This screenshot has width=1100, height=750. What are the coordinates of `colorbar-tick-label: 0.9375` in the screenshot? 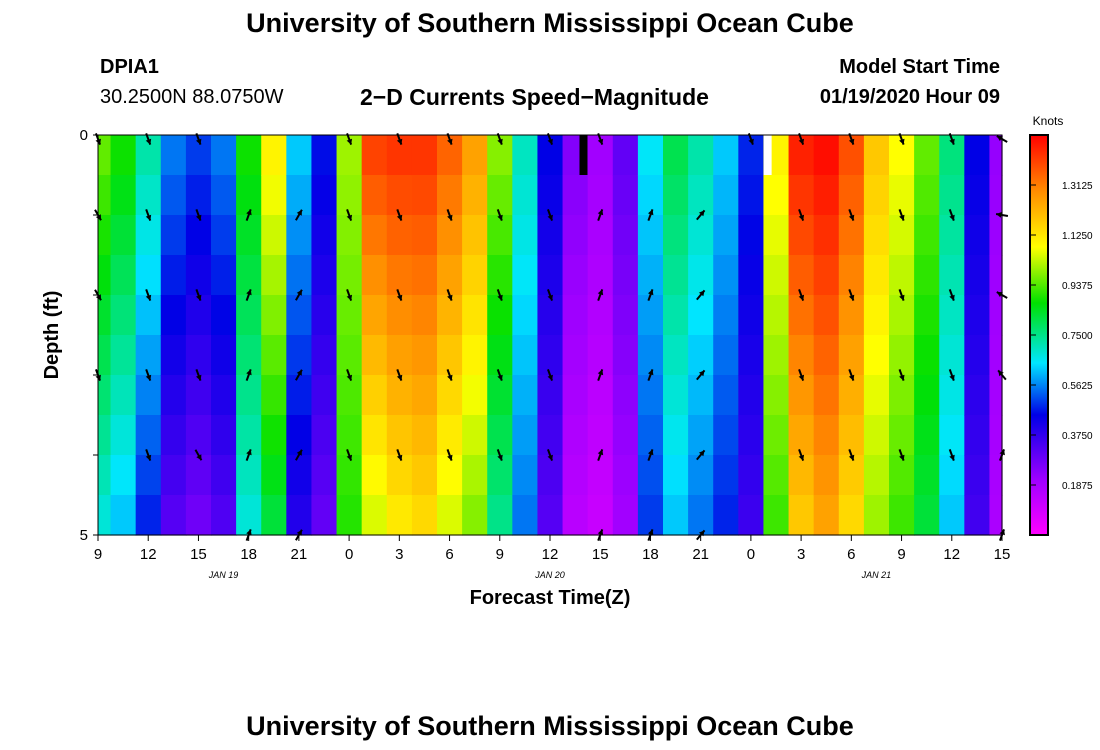 It's located at (1077, 286).